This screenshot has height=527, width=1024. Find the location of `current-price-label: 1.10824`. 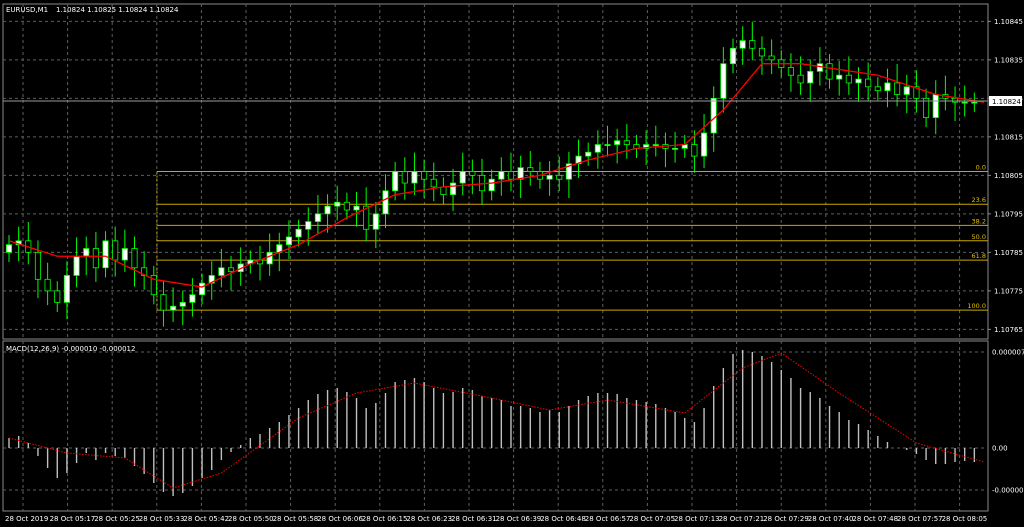

current-price-label: 1.10824 is located at coordinates (1006, 102).